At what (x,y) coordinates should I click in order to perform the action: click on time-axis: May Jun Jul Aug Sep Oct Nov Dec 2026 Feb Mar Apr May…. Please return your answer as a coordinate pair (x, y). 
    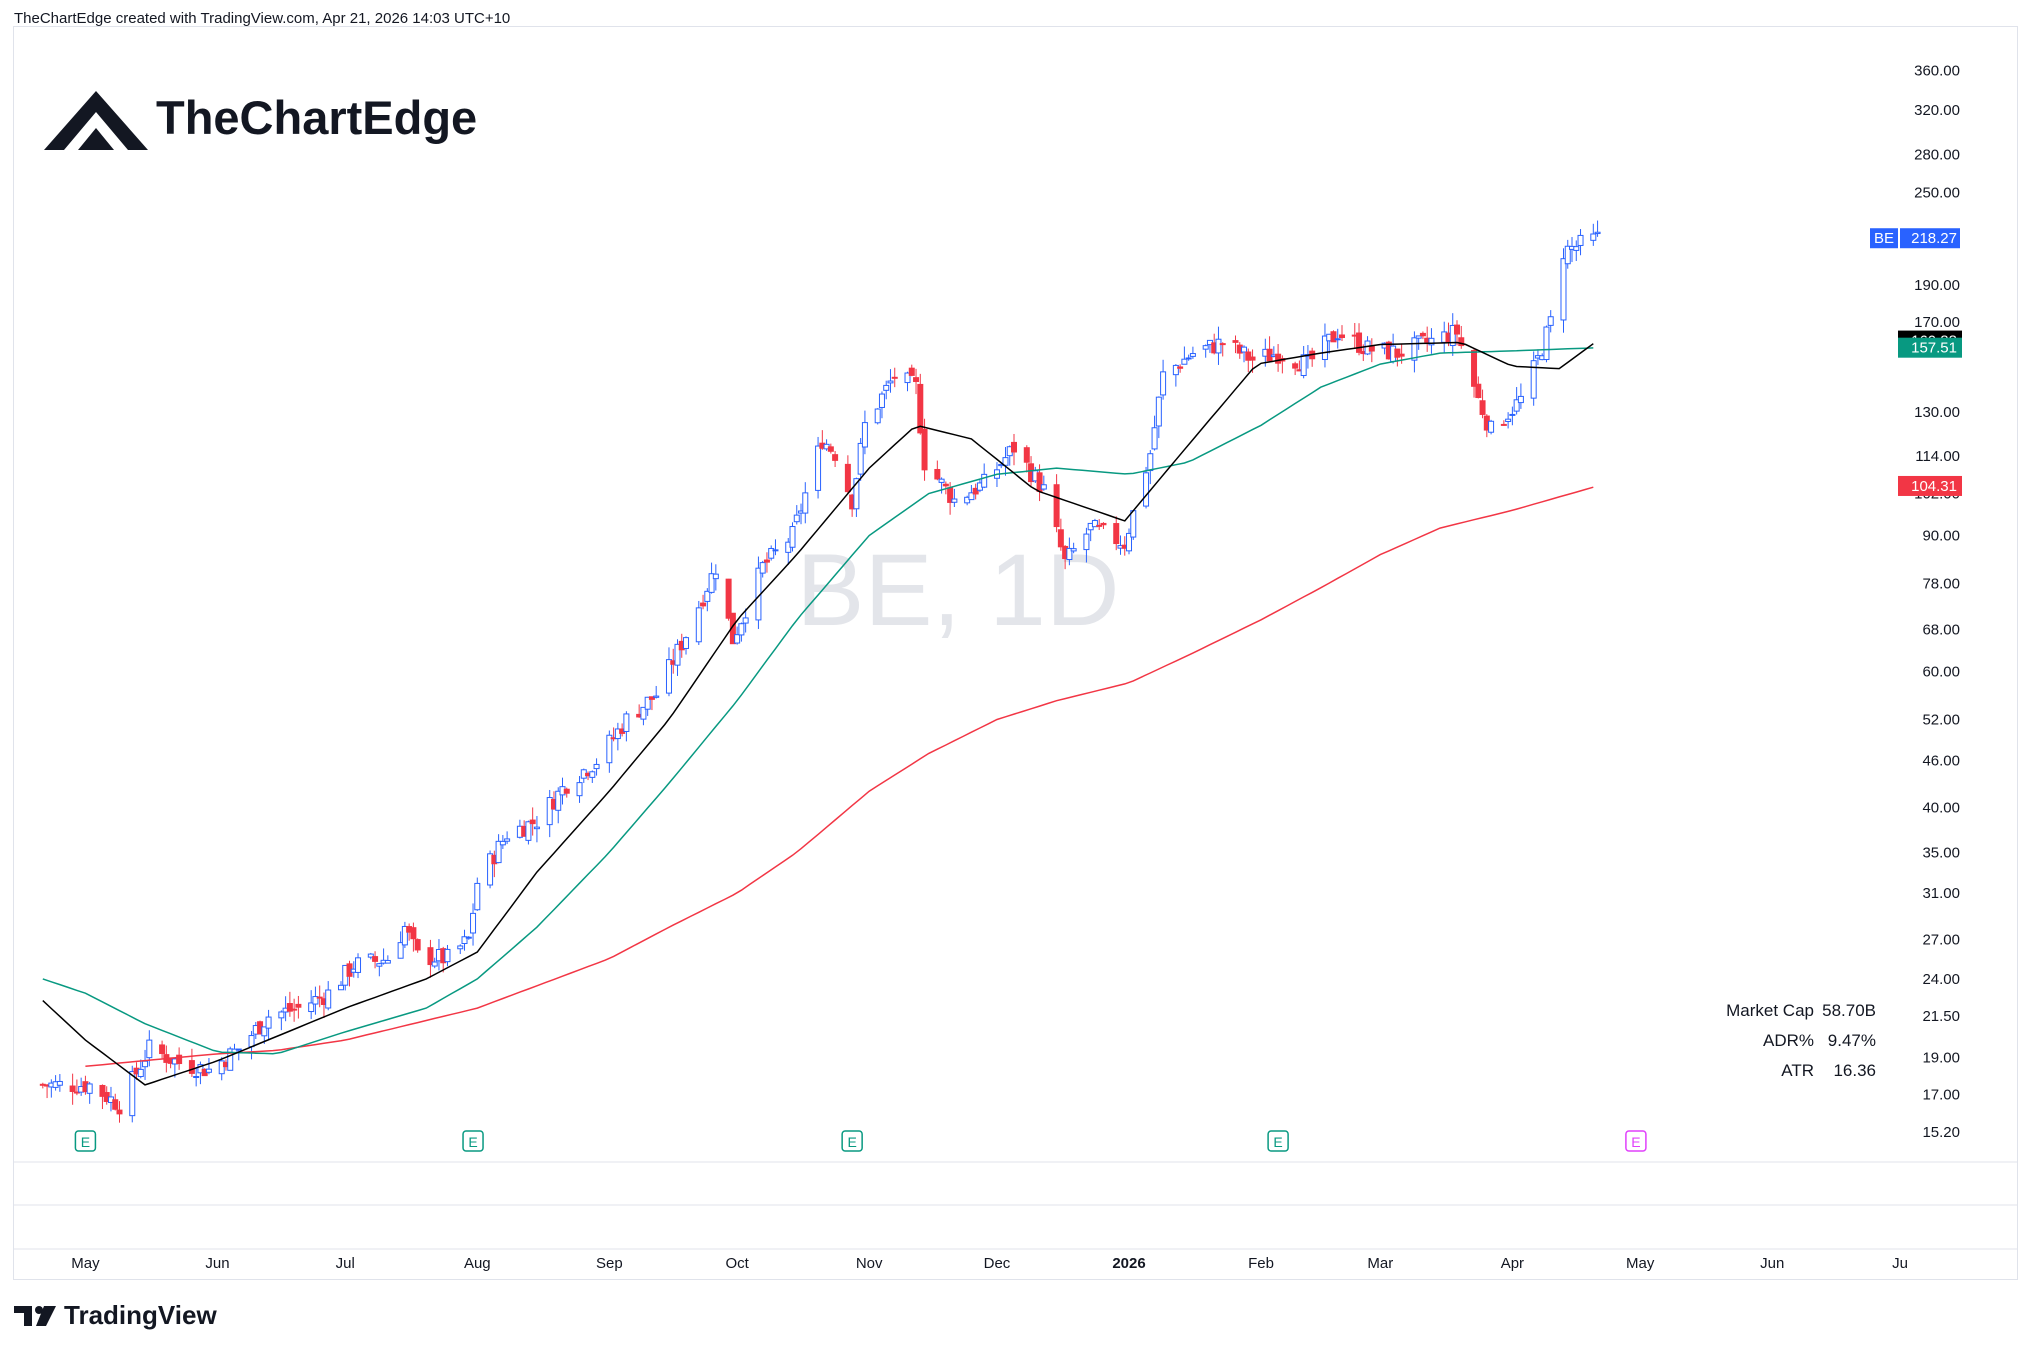
    Looking at the image, I should click on (989, 1263).